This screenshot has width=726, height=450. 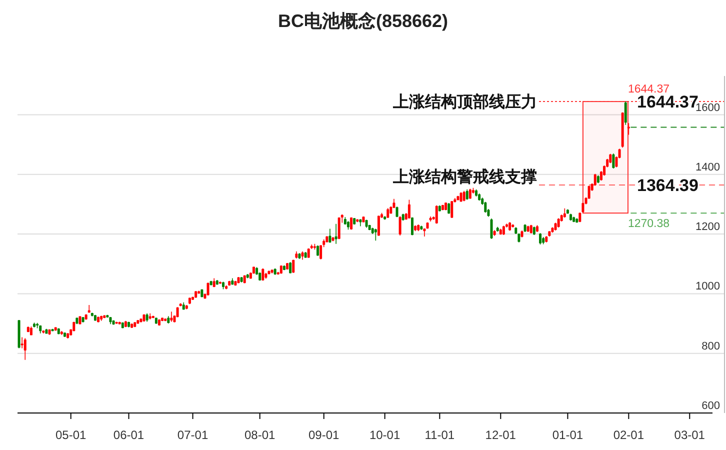 What do you see at coordinates (71, 435) in the screenshot?
I see `x-tick-label: 05-01` at bounding box center [71, 435].